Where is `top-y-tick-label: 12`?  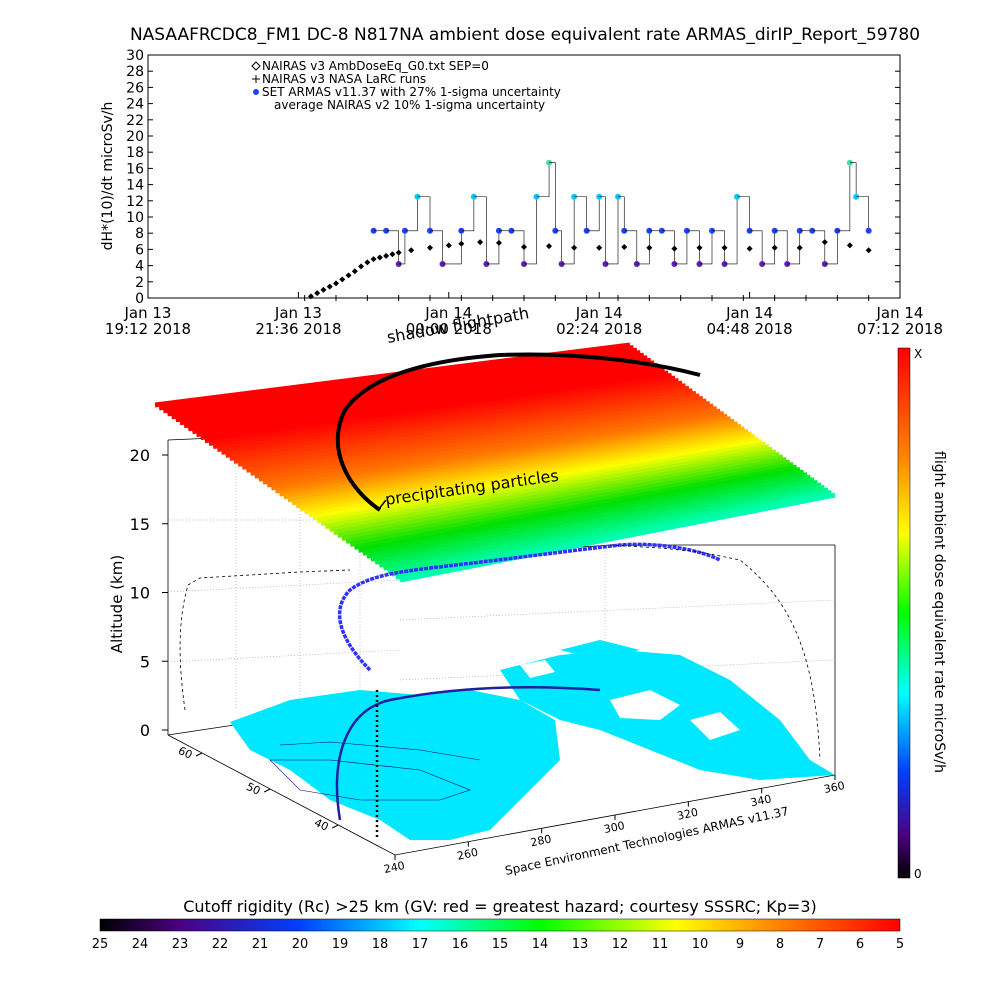 top-y-tick-label: 12 is located at coordinates (135, 202).